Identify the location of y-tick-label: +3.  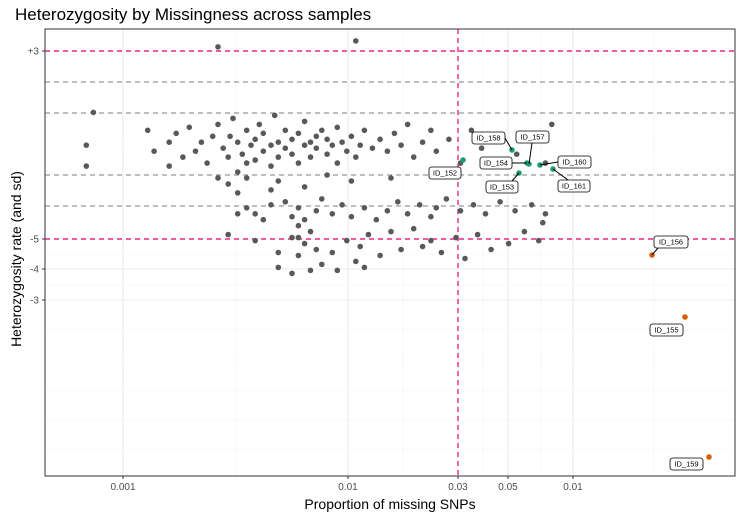
(34, 52).